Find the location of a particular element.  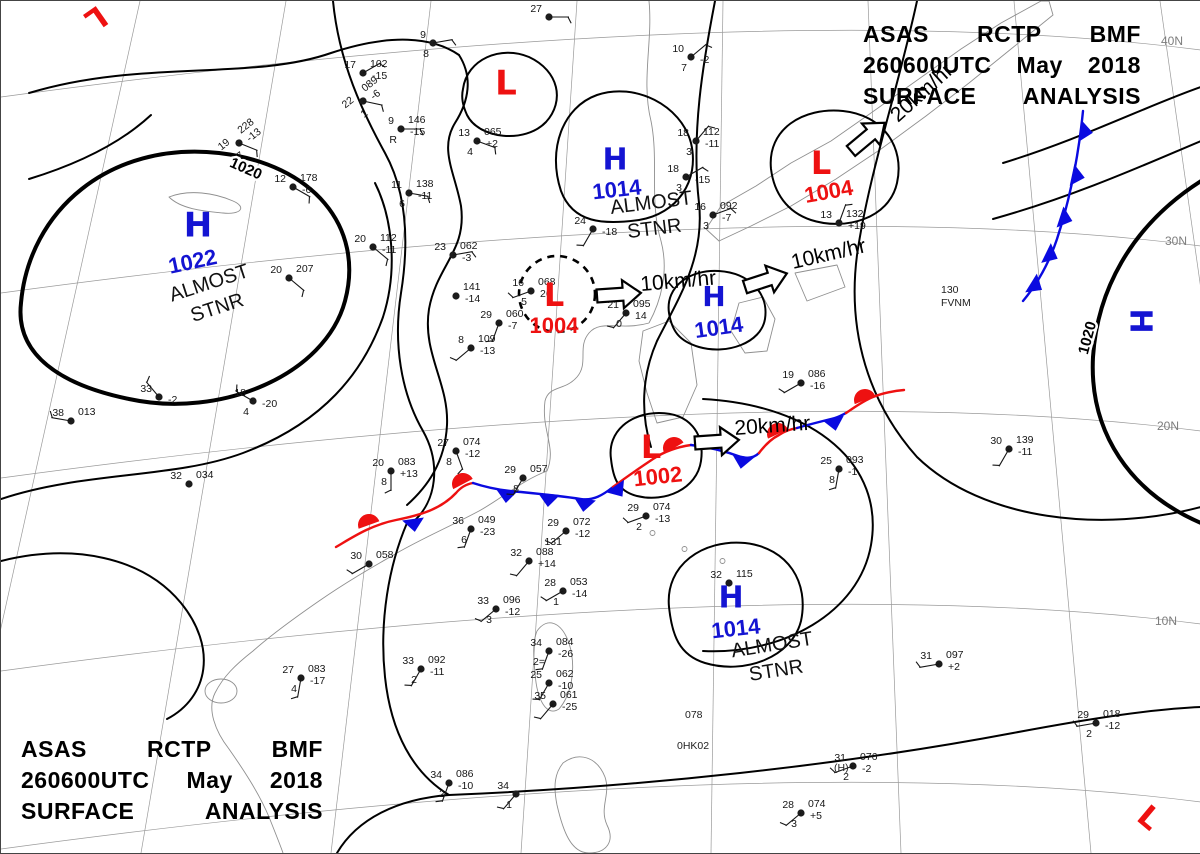

station-temperature: 38 is located at coordinates (58, 413).